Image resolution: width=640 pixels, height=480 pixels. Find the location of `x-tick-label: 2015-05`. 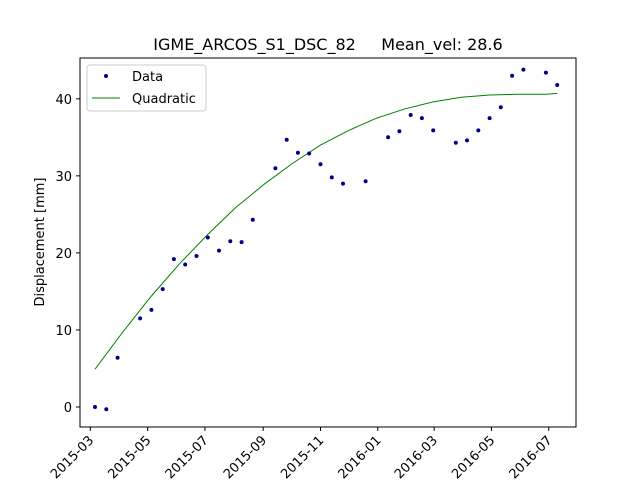

x-tick-label: 2015-05 is located at coordinates (129, 456).